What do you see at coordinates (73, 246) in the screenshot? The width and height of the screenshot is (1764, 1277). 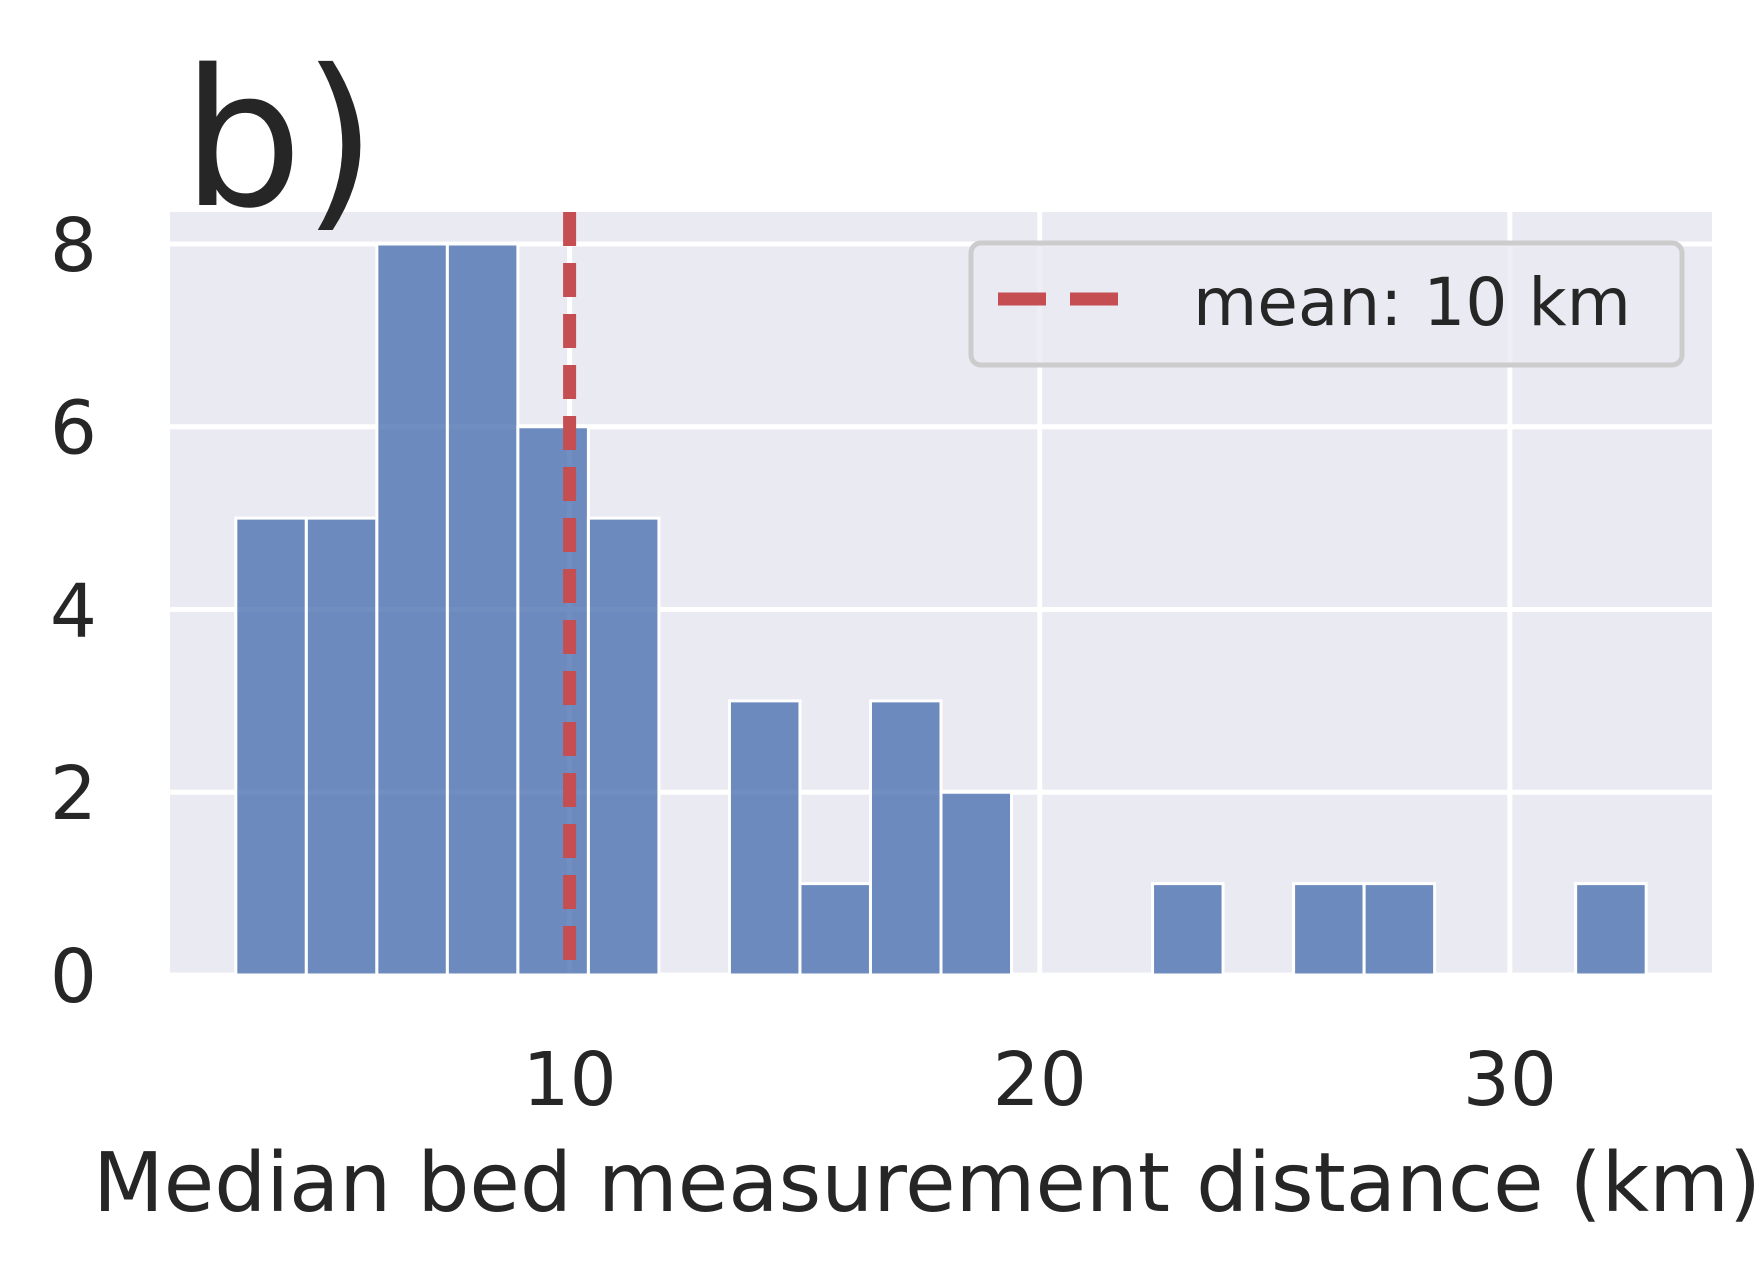 I see `y-tick-label-8: 8` at bounding box center [73, 246].